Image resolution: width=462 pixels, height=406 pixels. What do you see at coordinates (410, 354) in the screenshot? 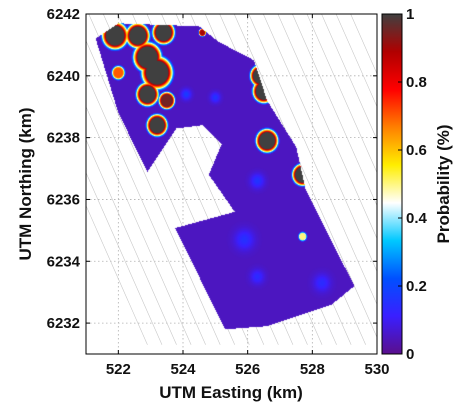
I see `colorbar-tick-label: 0` at bounding box center [410, 354].